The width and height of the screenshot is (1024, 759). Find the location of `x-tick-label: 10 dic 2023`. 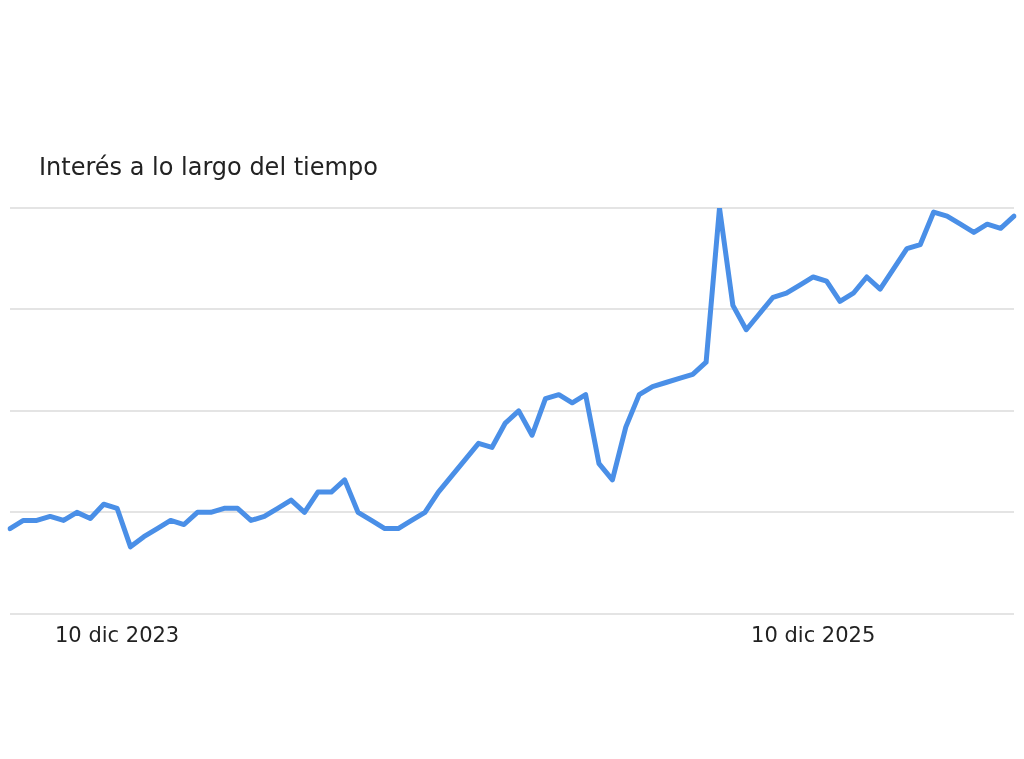

x-tick-label: 10 dic 2023 is located at coordinates (117, 634).